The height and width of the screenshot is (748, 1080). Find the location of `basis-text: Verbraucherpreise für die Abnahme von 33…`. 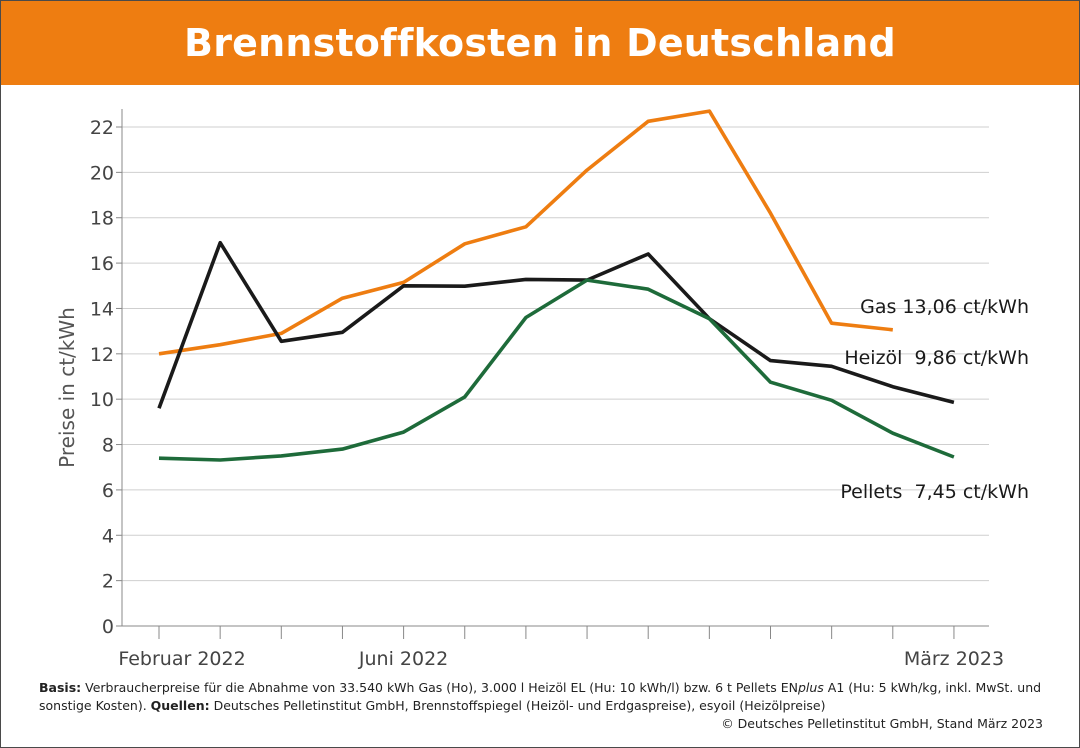

basis-text: Verbraucherpreise für die Abnahme von 33… is located at coordinates (441, 687).